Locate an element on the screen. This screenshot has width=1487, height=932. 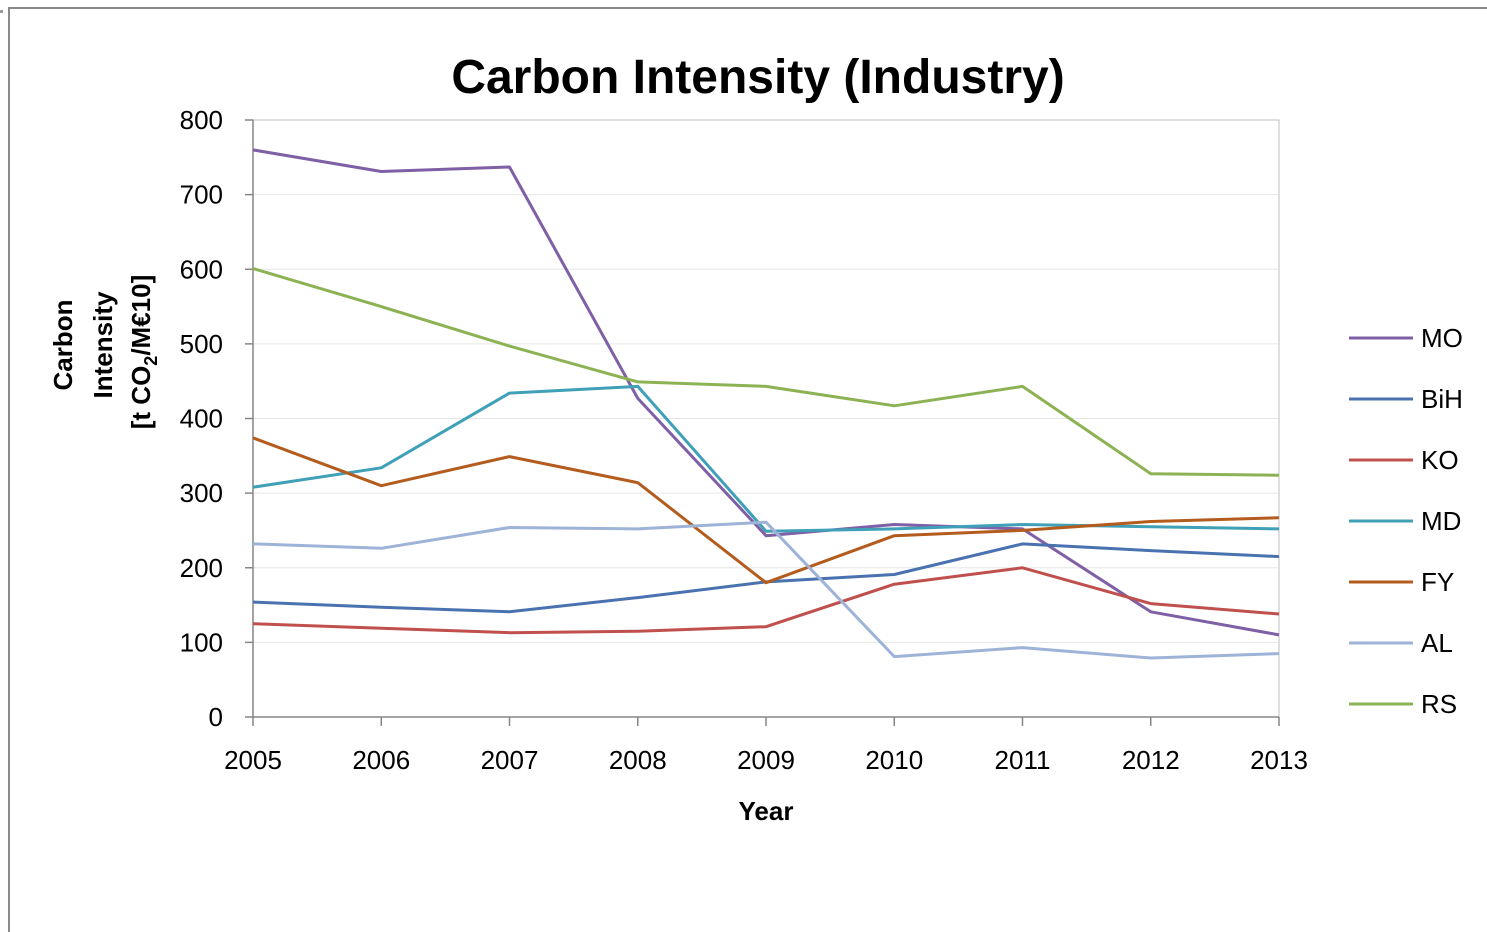
y-tick-label: 500 is located at coordinates (201, 344).